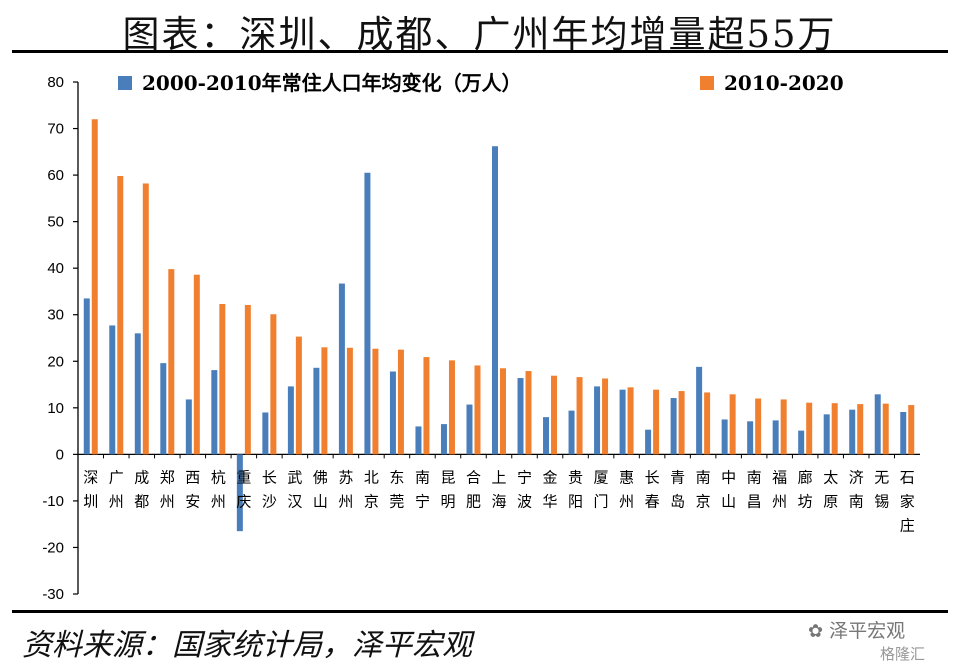 This screenshot has width=959, height=668. Describe the element at coordinates (55, 361) in the screenshot. I see `y-tick-label: 20` at that location.